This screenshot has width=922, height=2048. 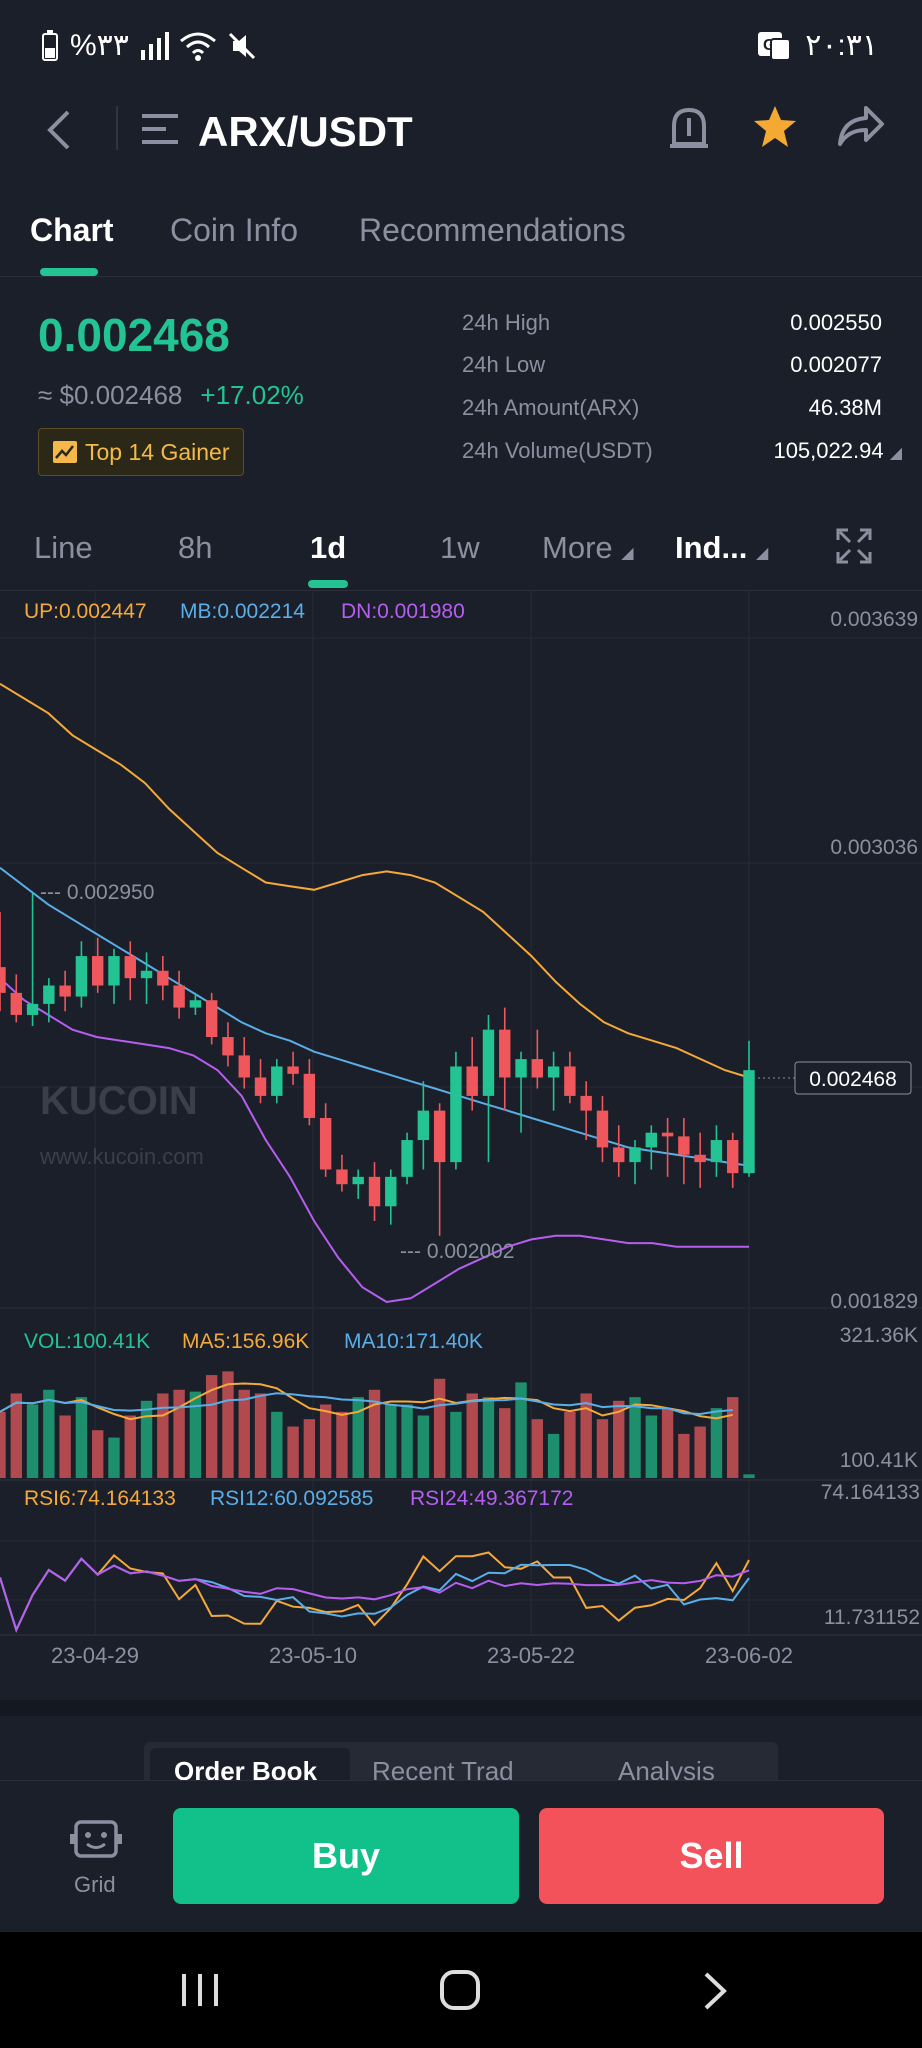 I want to click on vol-axis-top: 321.36K, so click(x=879, y=1335).